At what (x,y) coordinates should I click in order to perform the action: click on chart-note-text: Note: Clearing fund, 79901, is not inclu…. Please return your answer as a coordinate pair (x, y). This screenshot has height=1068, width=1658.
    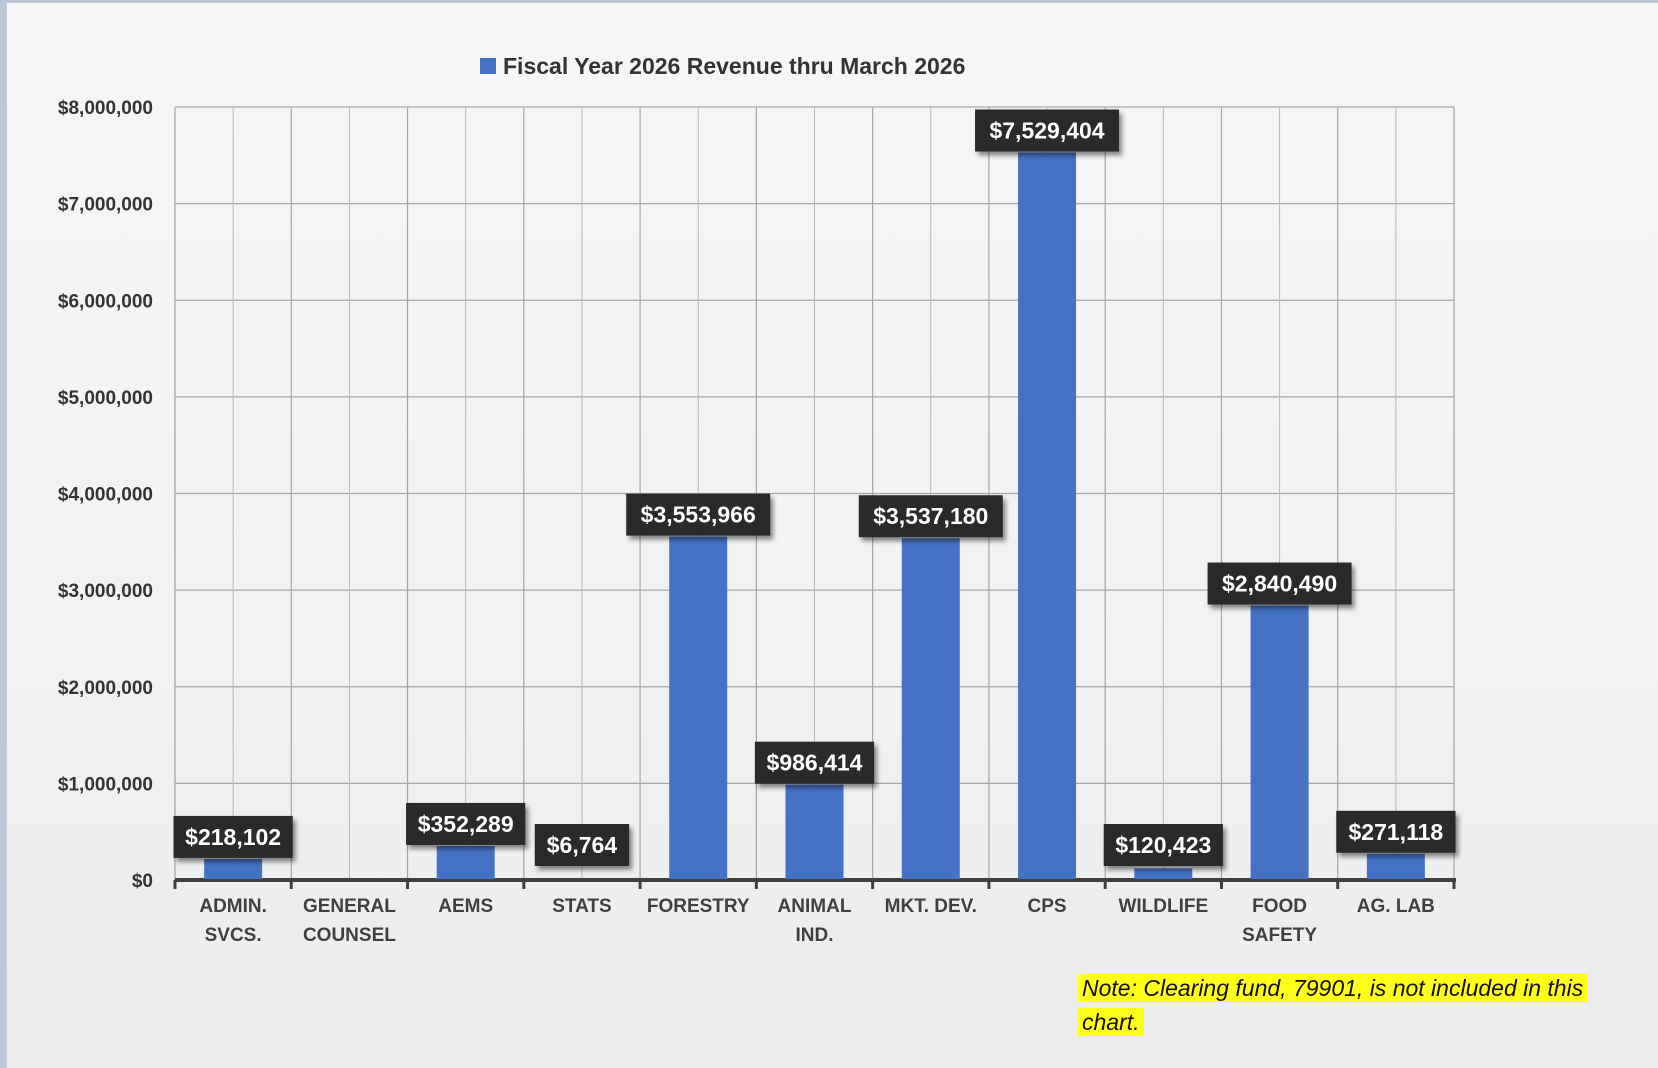
    Looking at the image, I should click on (1333, 1005).